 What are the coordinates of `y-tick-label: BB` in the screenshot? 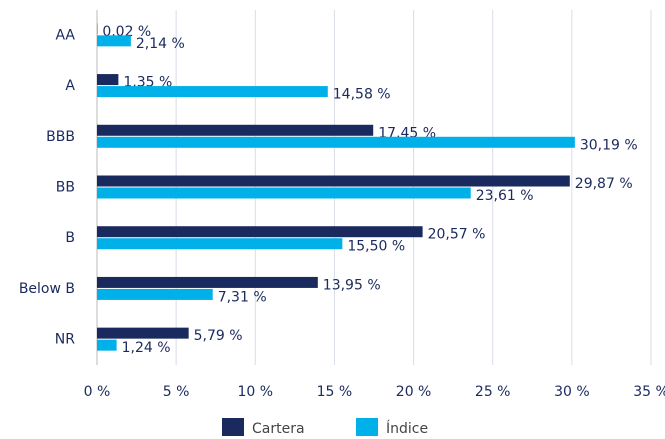 It's located at (65, 188).